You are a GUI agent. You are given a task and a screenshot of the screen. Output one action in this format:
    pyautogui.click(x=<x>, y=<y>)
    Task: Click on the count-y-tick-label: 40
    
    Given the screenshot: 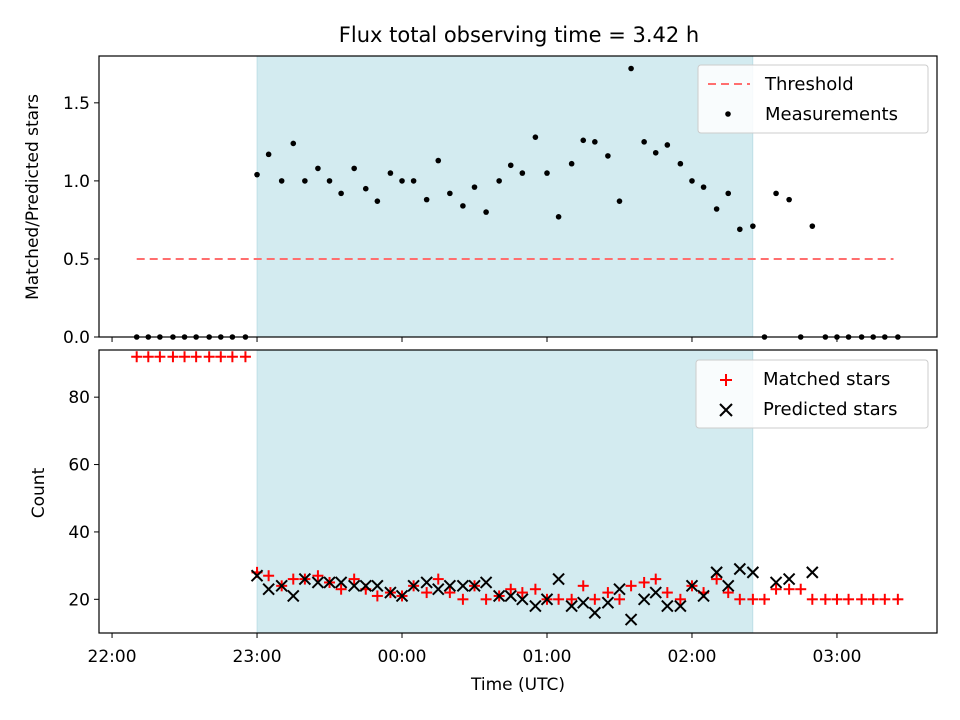 What is the action you would take?
    pyautogui.click(x=79, y=533)
    